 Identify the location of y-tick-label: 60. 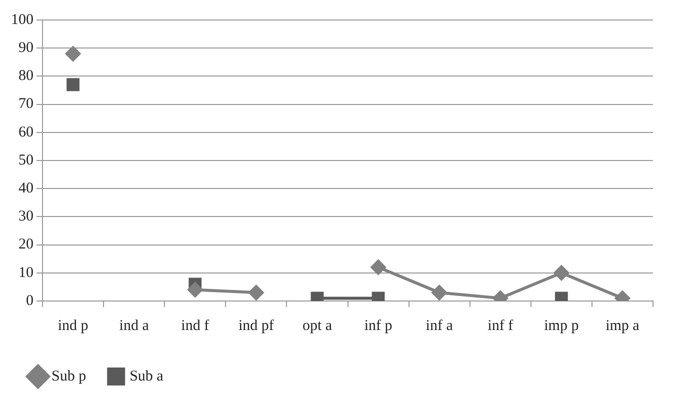
(26, 132).